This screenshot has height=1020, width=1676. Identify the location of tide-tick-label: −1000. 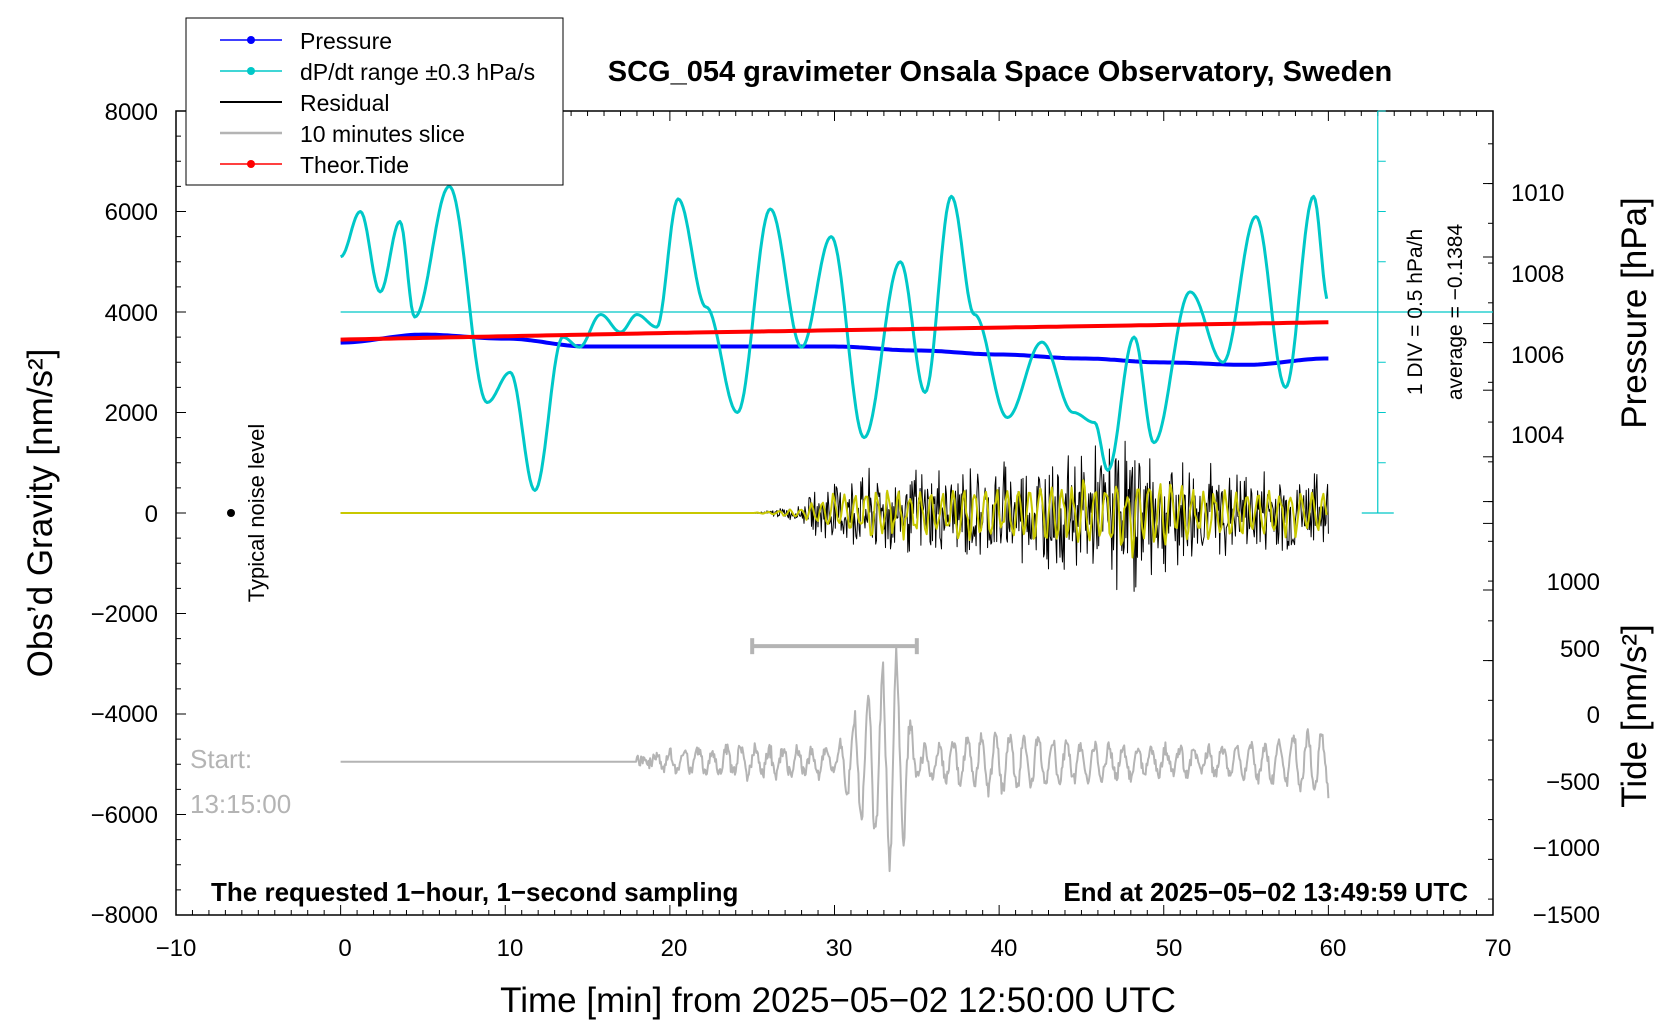
(1566, 848).